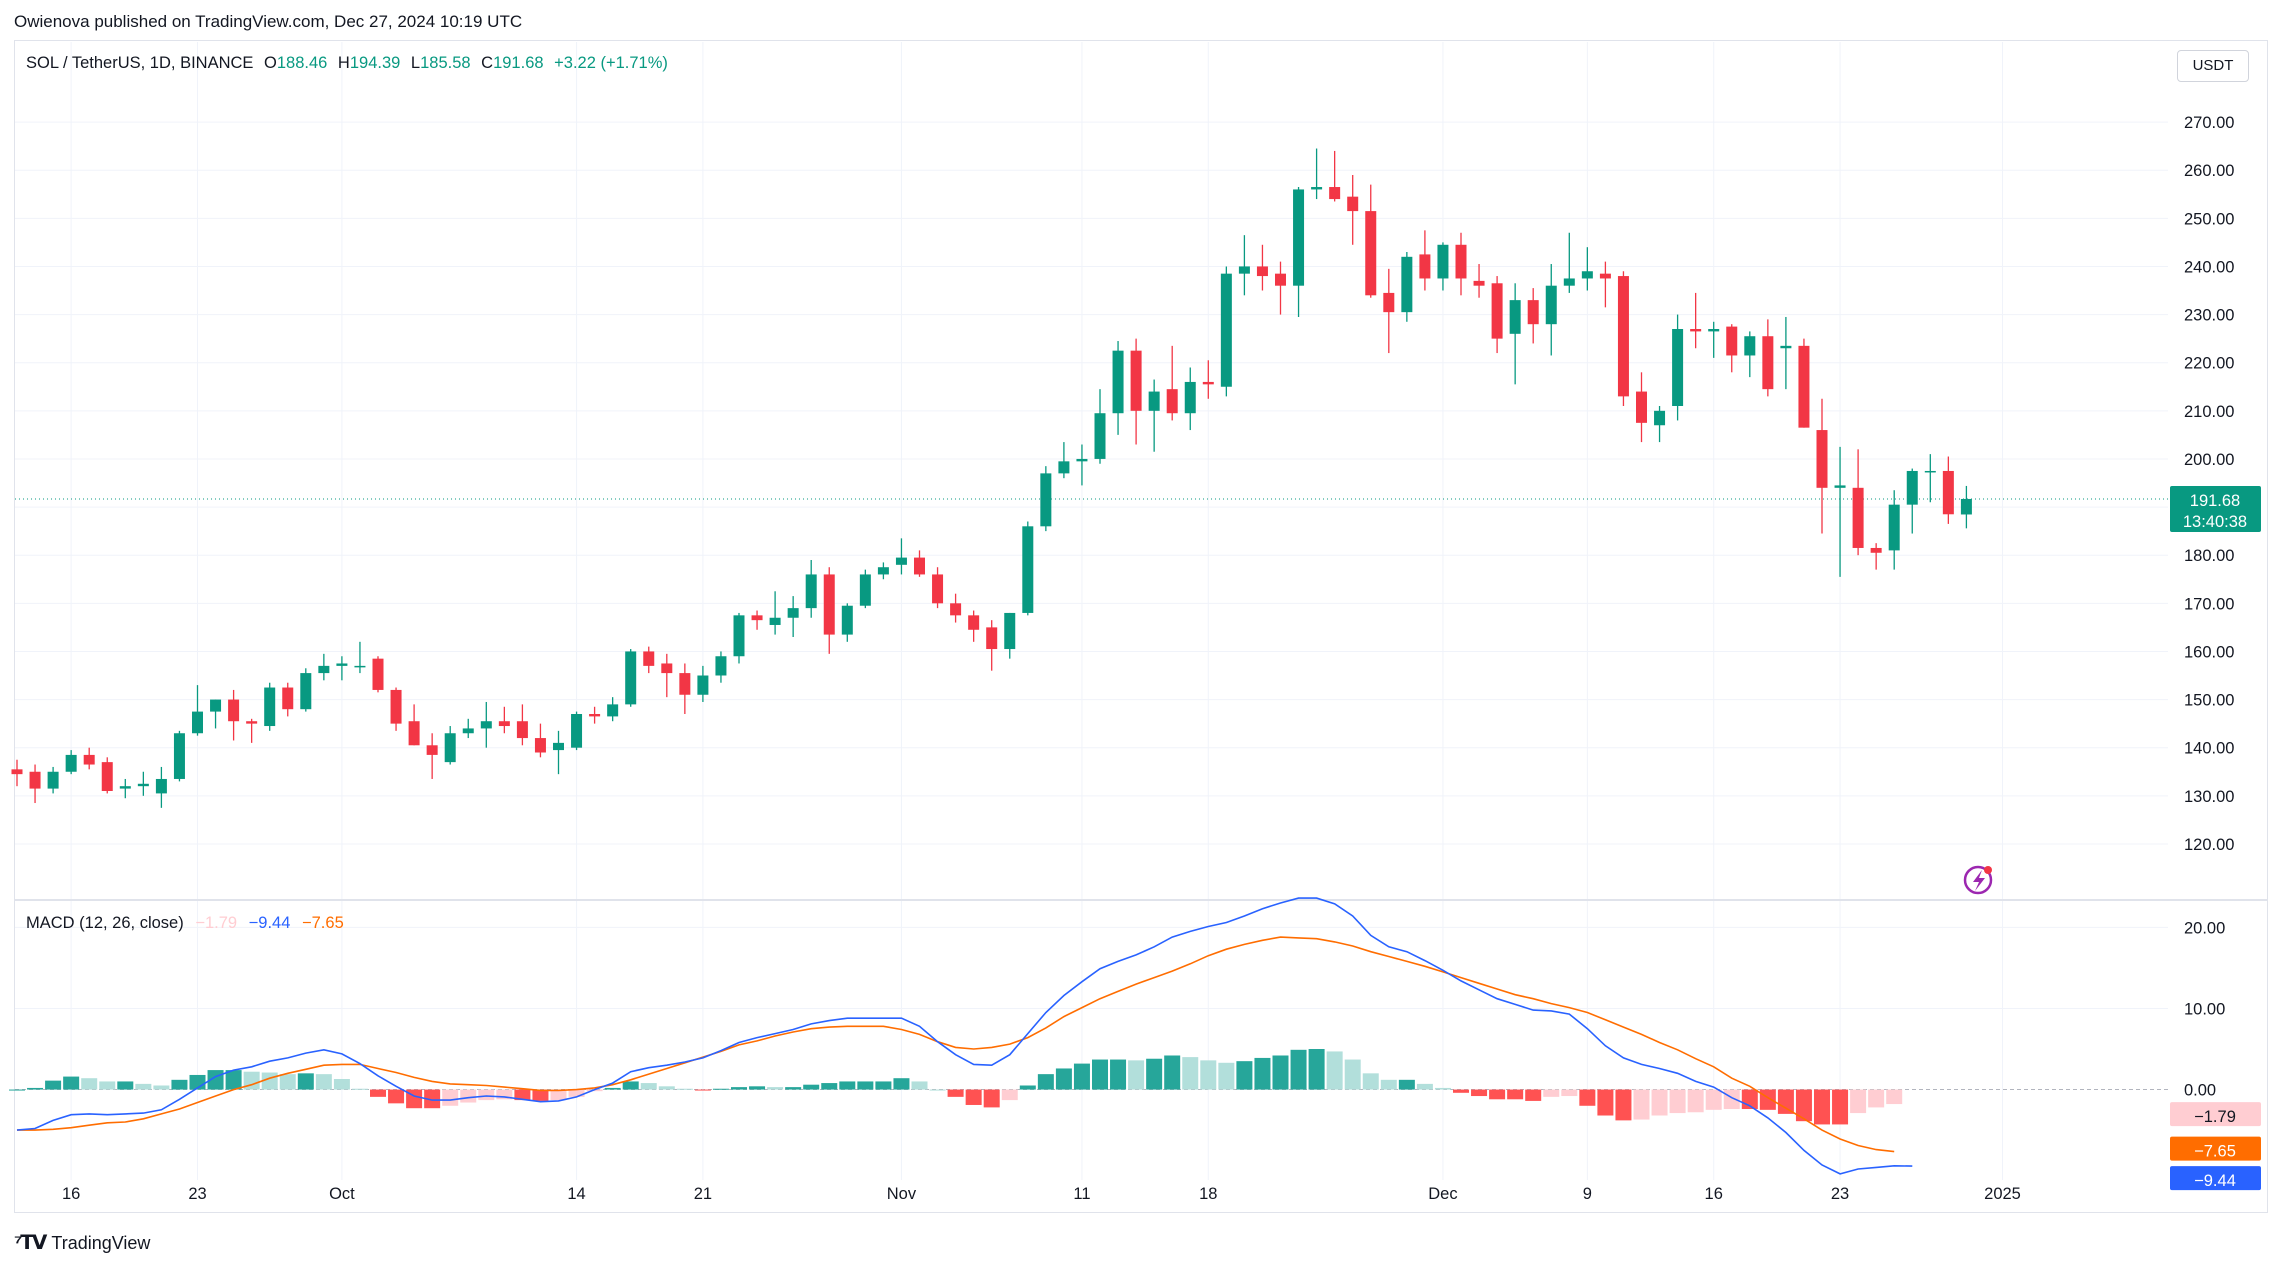 The width and height of the screenshot is (2283, 1265). What do you see at coordinates (2215, 1117) in the screenshot?
I see `macd-hist-badge-text: −1.79` at bounding box center [2215, 1117].